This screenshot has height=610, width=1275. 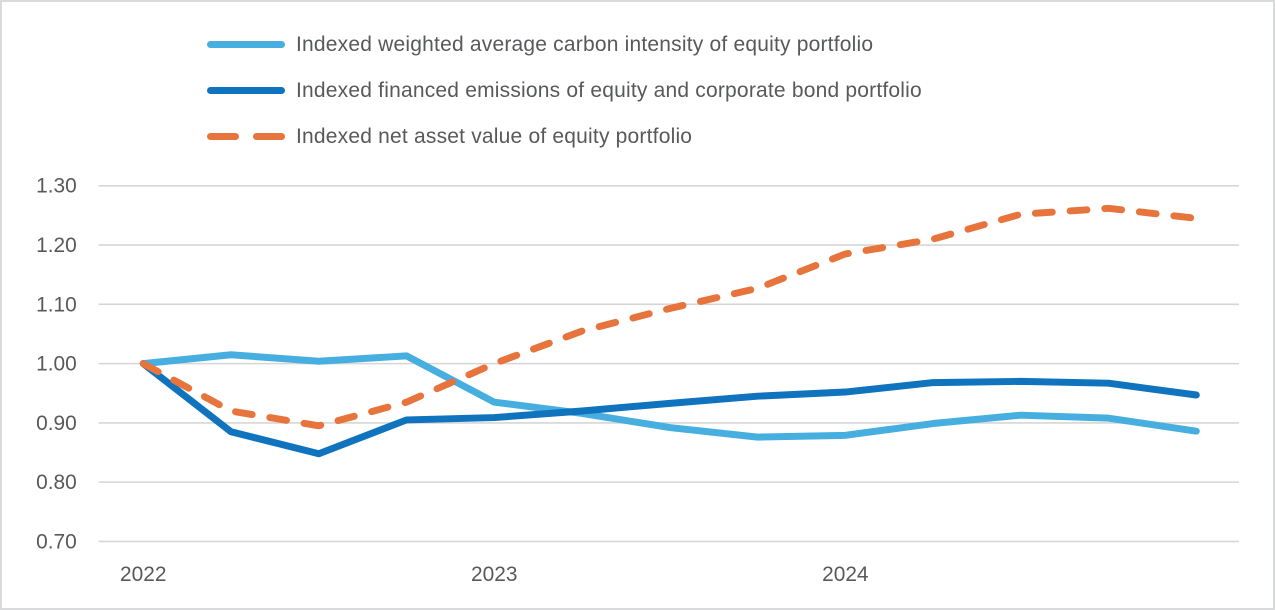 What do you see at coordinates (56, 482) in the screenshot?
I see `y-tick-label: 0.80` at bounding box center [56, 482].